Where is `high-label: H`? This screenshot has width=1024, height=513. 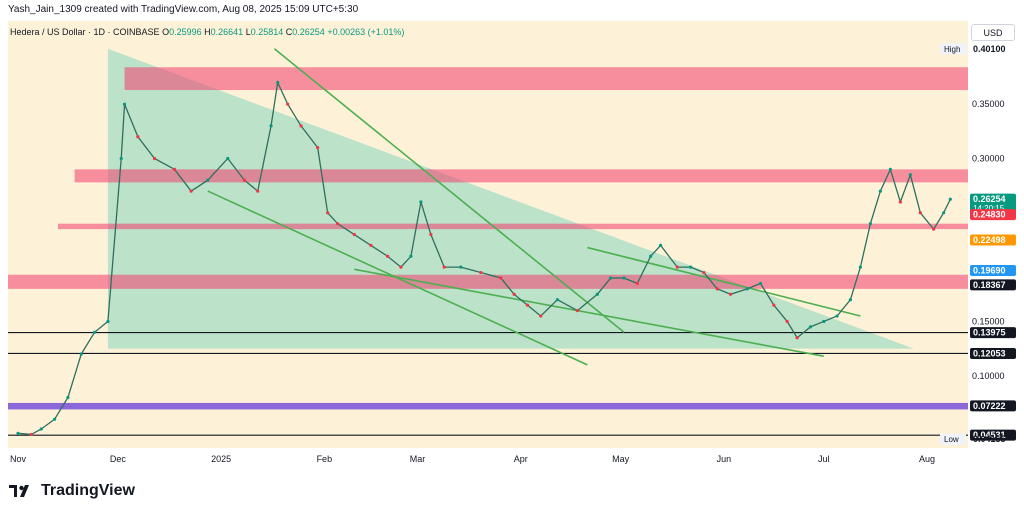
high-label: H is located at coordinates (207, 32).